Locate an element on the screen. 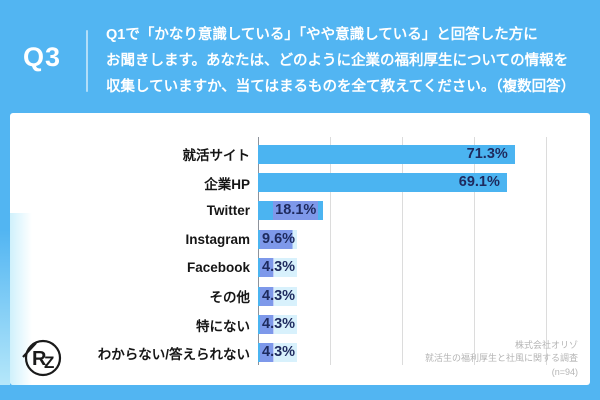 This screenshot has width=600, height=400. company-logo: R Z is located at coordinates (42, 358).